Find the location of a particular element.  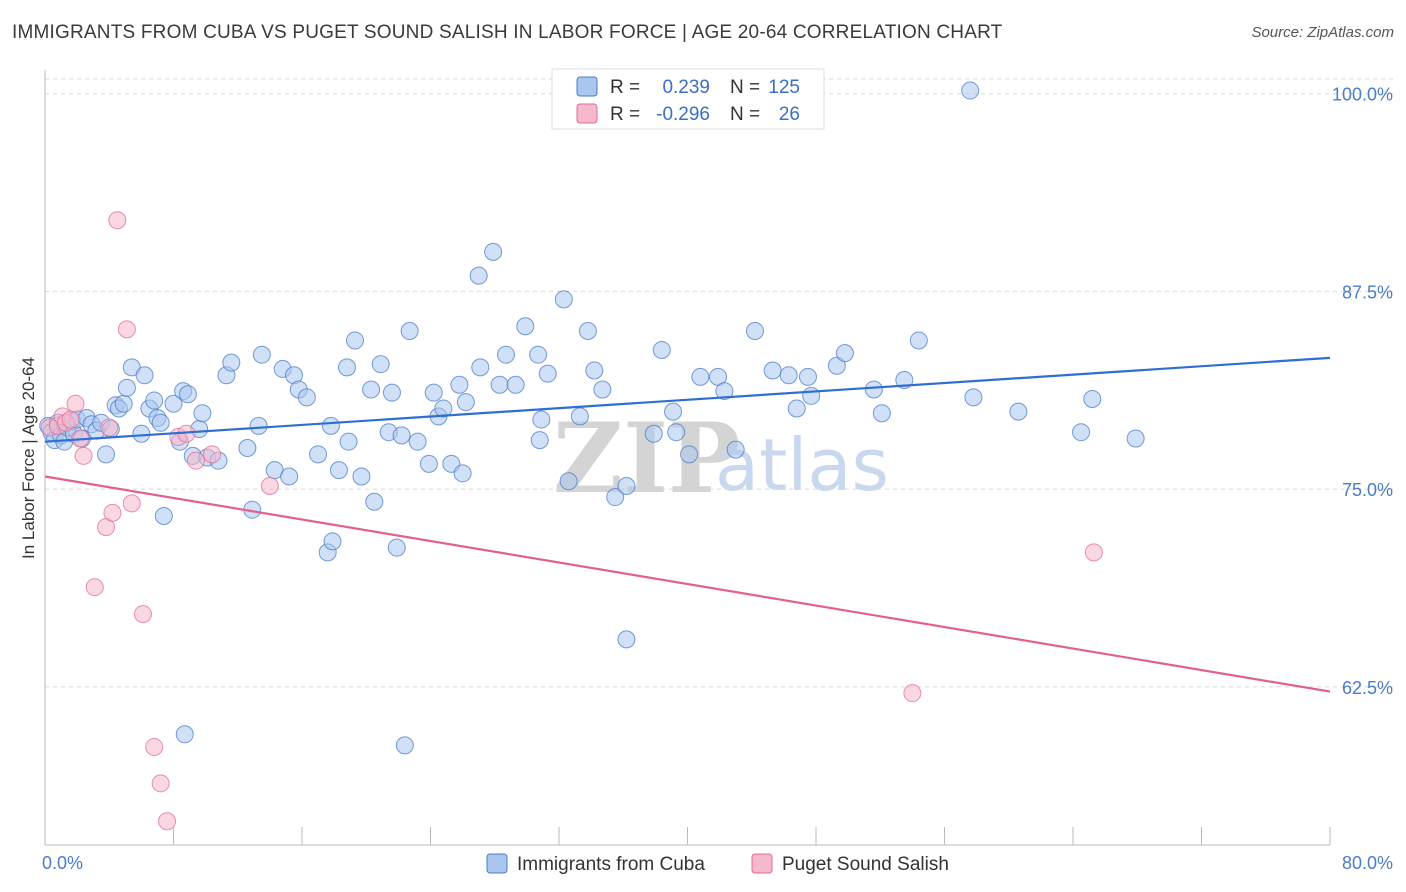

trend-line-cuba is located at coordinates (687, 399).